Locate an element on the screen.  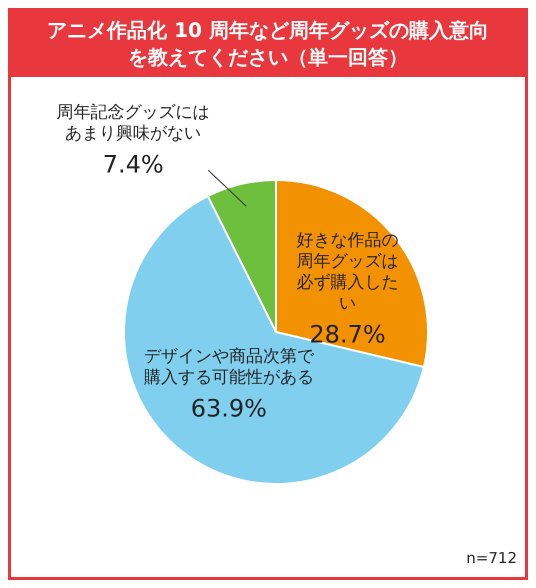
data-label: 63.9% is located at coordinates (228, 408).